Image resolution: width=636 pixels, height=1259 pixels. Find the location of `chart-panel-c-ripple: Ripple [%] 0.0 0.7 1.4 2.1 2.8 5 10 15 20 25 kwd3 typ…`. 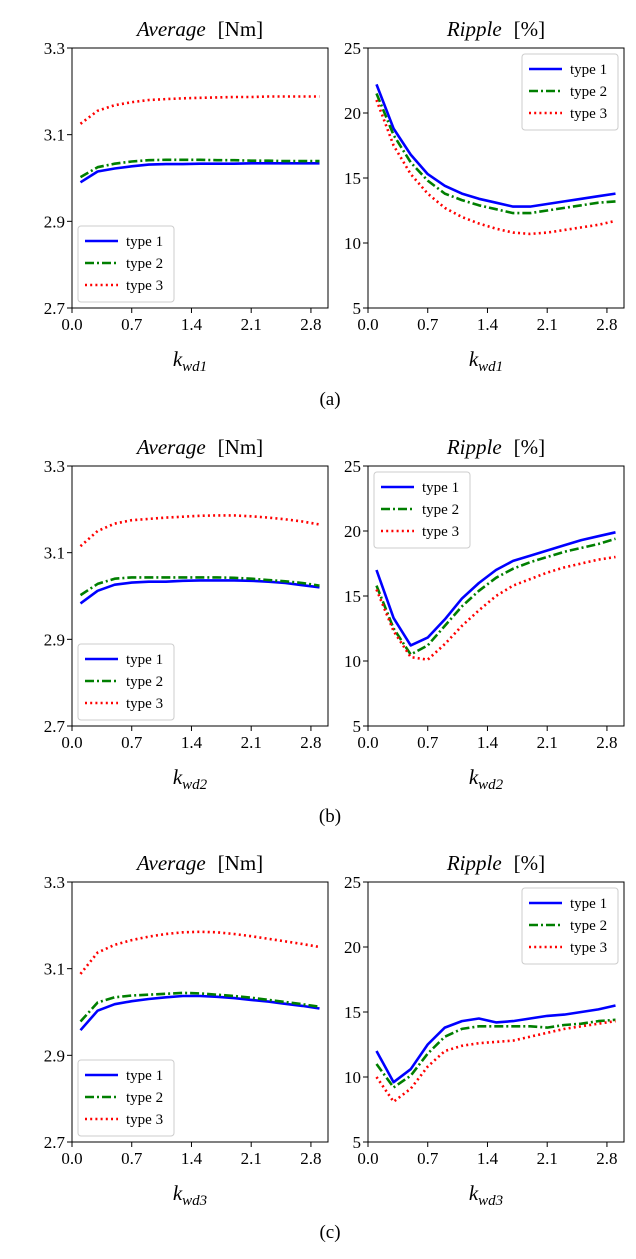

chart-panel-c-ripple: Ripple [%] 0.0 0.7 1.4 2.1 2.8 5 10 15 20 25 kwd3 typ… is located at coordinates (484, 1030).